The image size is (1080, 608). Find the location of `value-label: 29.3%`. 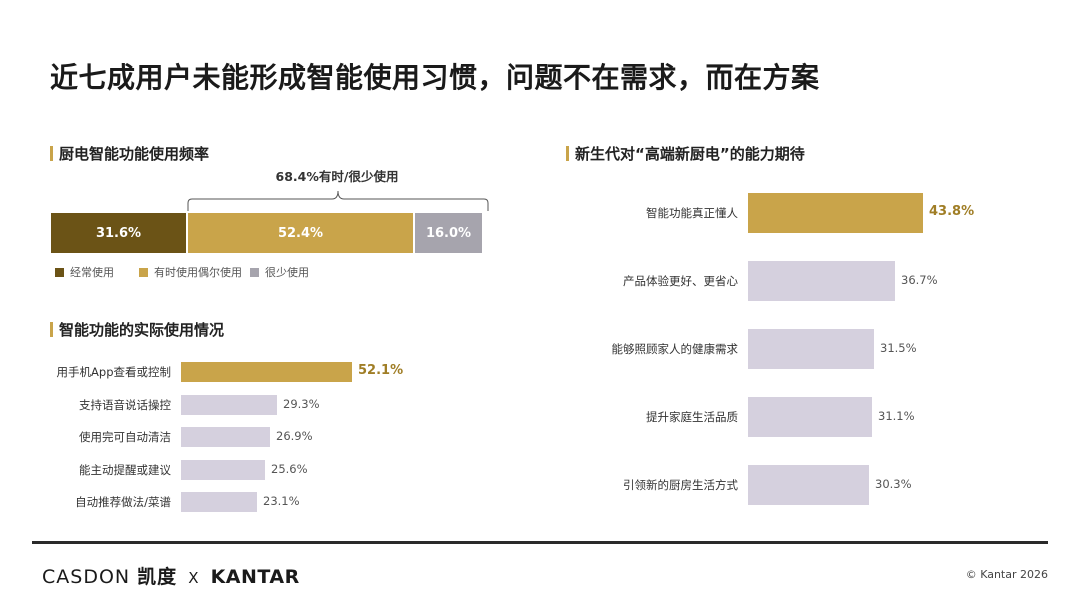

value-label: 29.3% is located at coordinates (301, 403).